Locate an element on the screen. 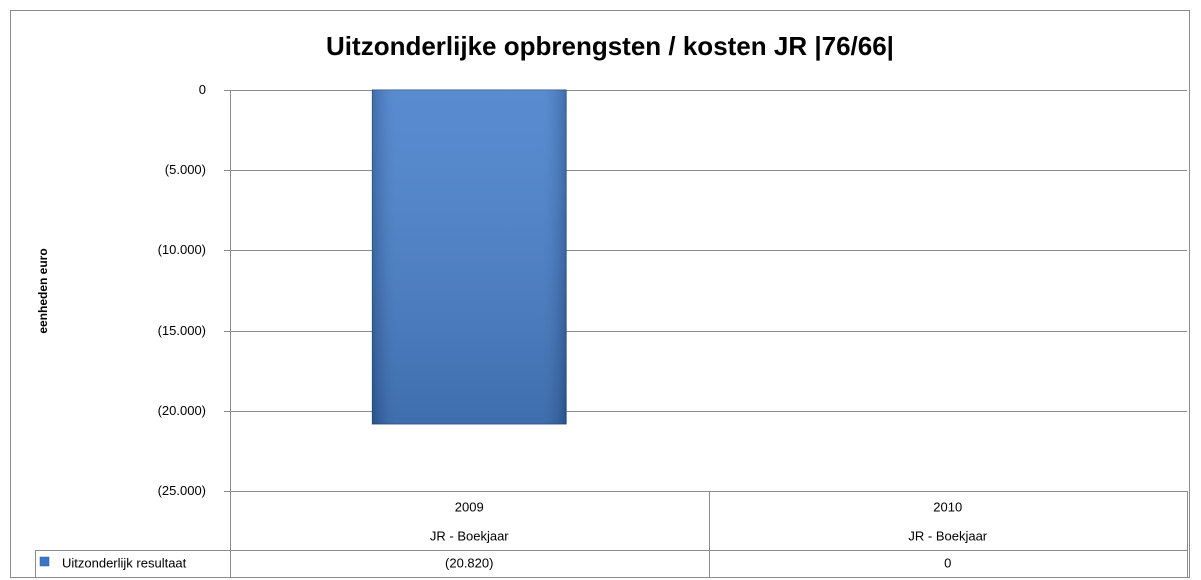  y-tick-label: (10.000) is located at coordinates (182, 249).